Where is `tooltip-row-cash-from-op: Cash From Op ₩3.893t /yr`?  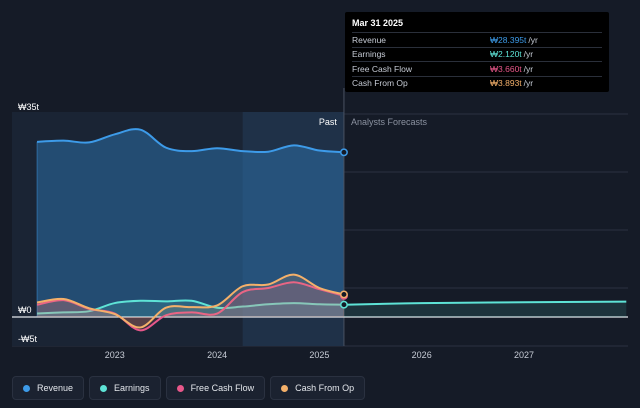
tooltip-row-cash-from-op: Cash From Op ₩3.893t /yr is located at coordinates (477, 83).